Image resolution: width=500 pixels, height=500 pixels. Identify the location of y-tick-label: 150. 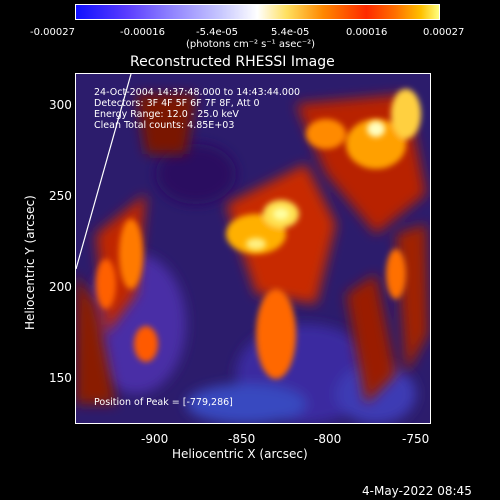
(60, 378).